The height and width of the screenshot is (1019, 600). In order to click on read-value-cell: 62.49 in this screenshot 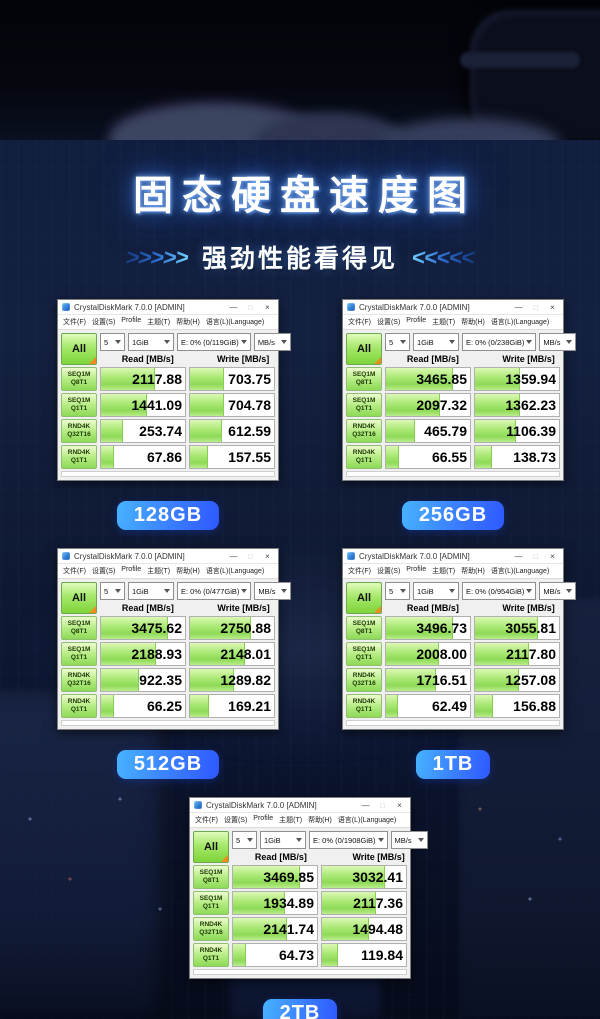, I will do `click(428, 706)`.